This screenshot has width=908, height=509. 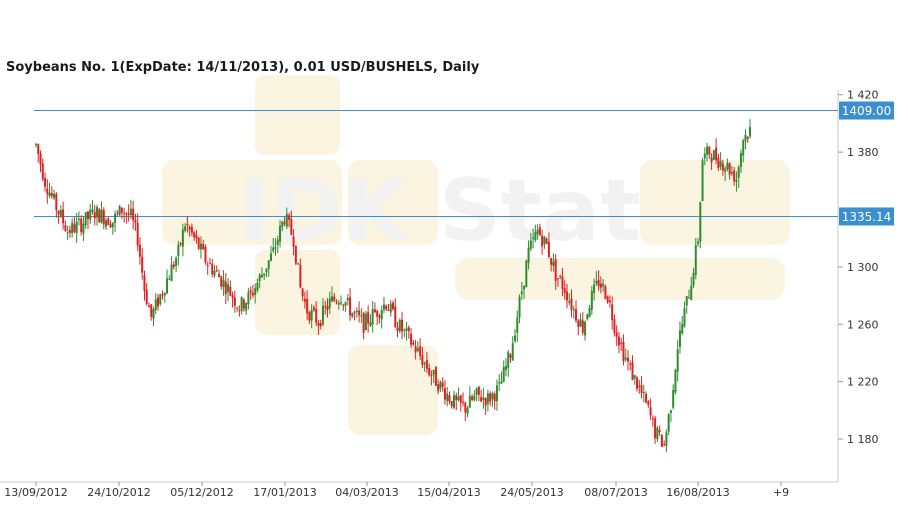 What do you see at coordinates (531, 492) in the screenshot?
I see `x-tick-label: 24/05/2013` at bounding box center [531, 492].